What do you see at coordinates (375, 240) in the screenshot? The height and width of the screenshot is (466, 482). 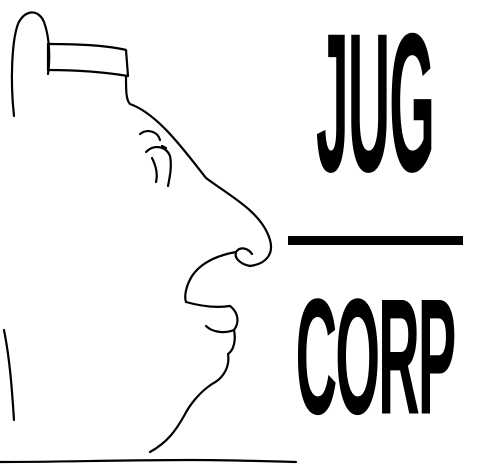 I see `wordmark-divider` at bounding box center [375, 240].